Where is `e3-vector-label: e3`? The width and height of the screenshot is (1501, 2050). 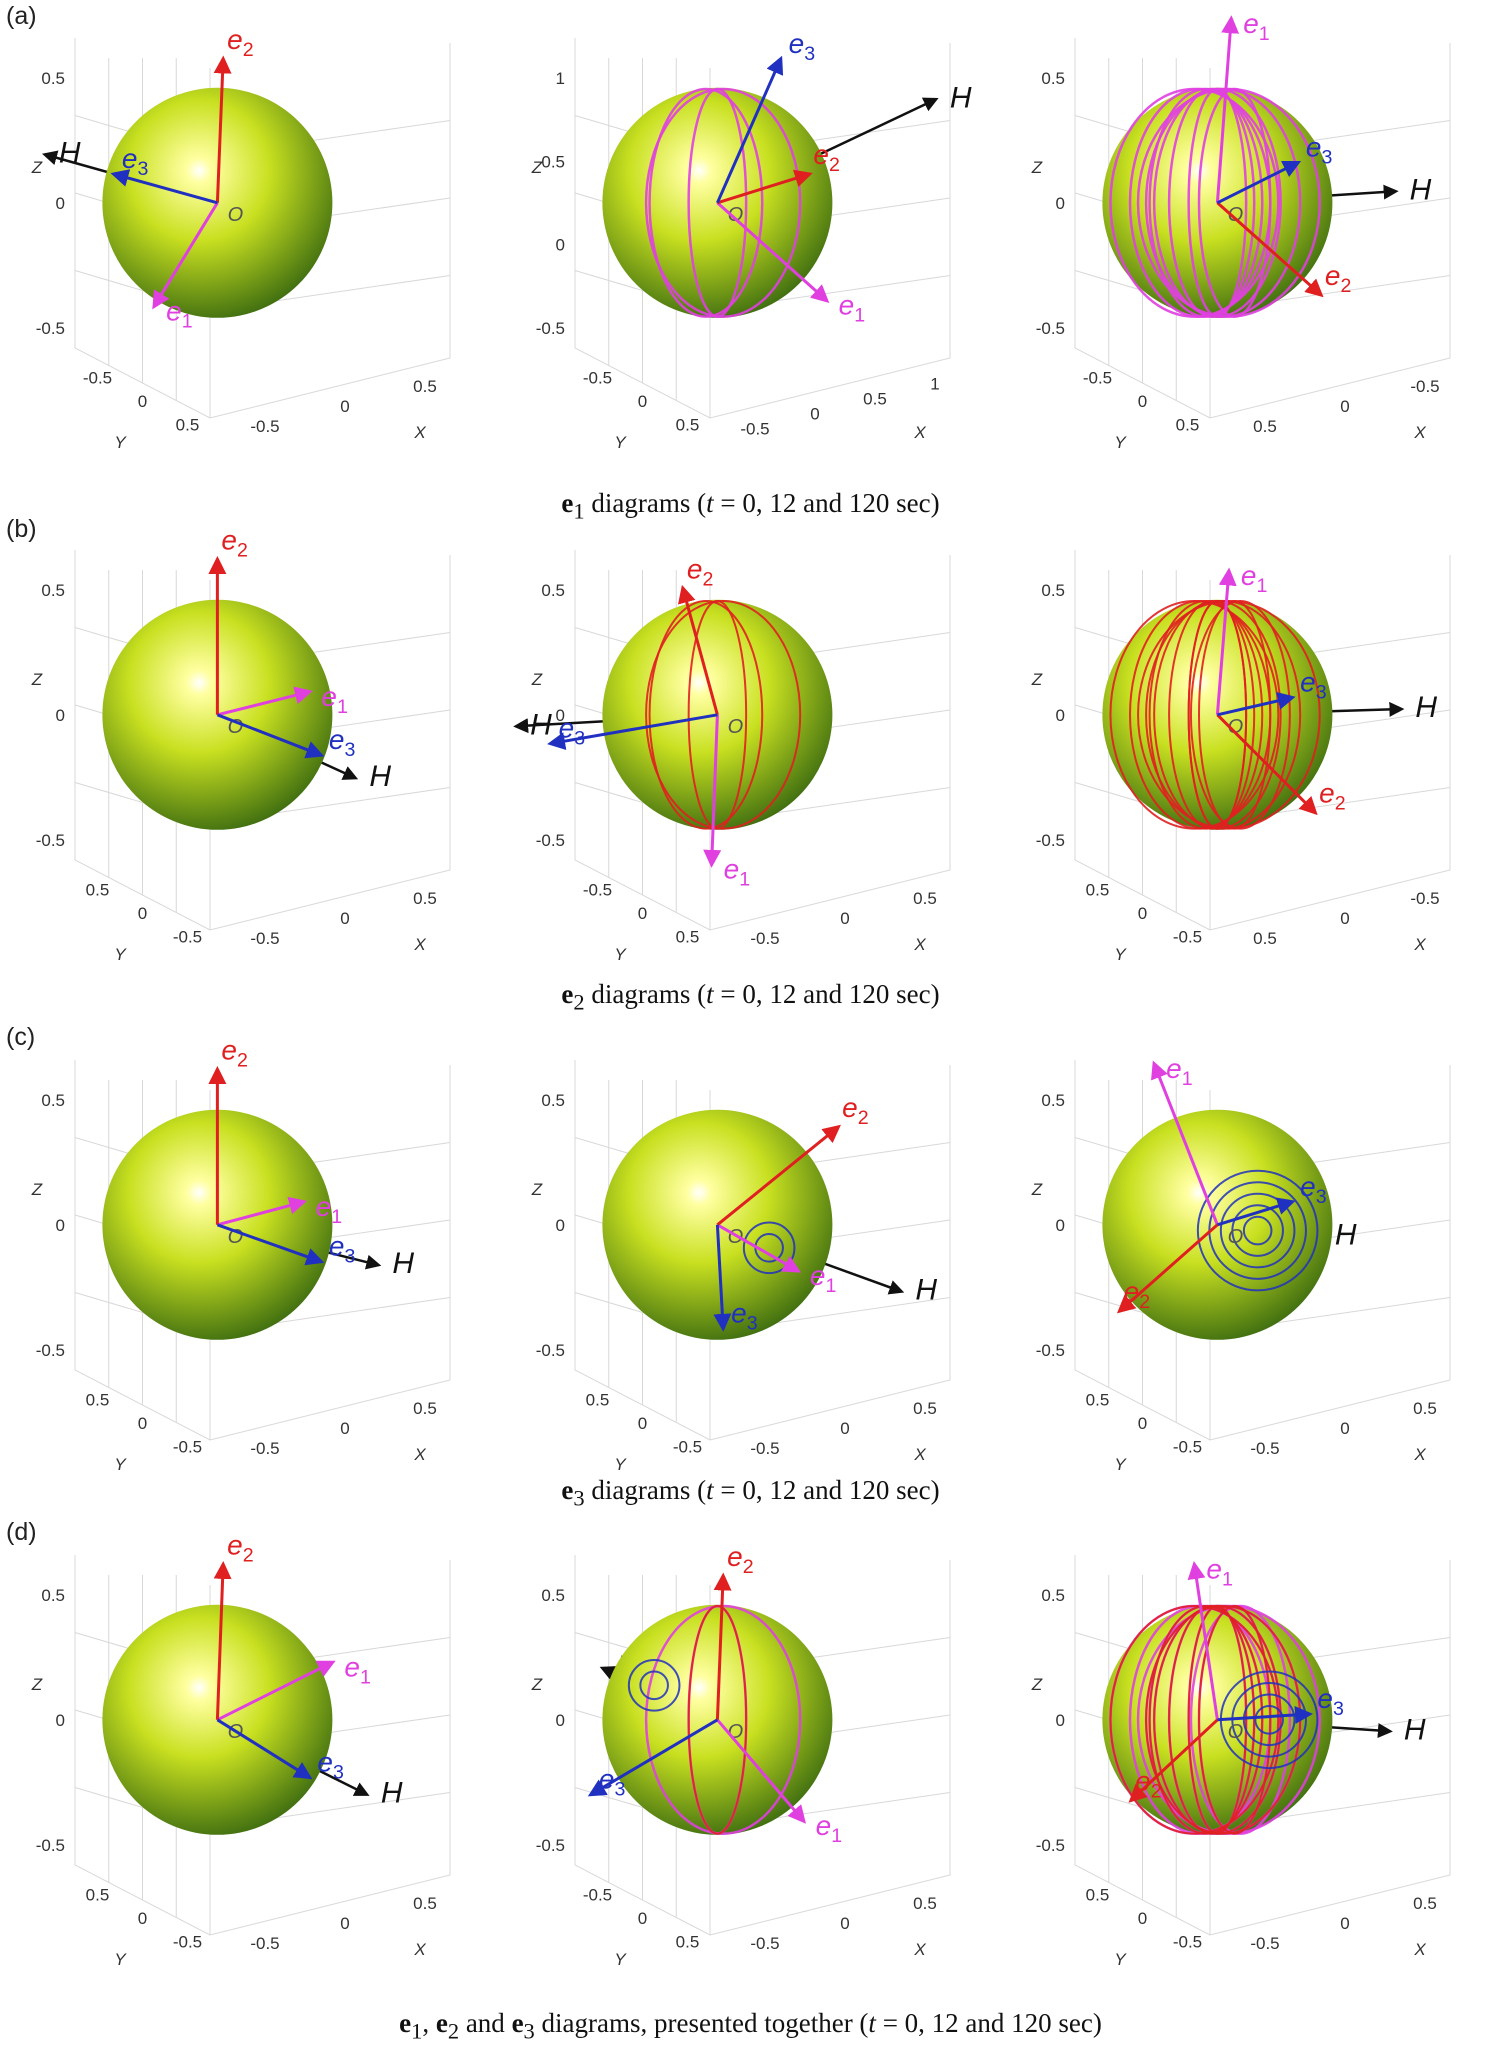 e3-vector-label: e3 is located at coordinates (342, 742).